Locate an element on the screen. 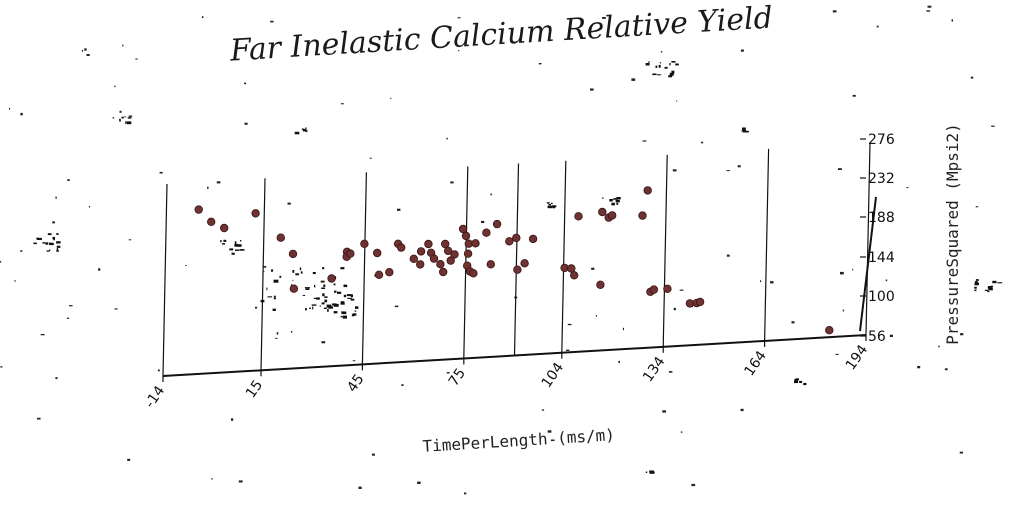  y-tick-label: 100 is located at coordinates (881, 297).